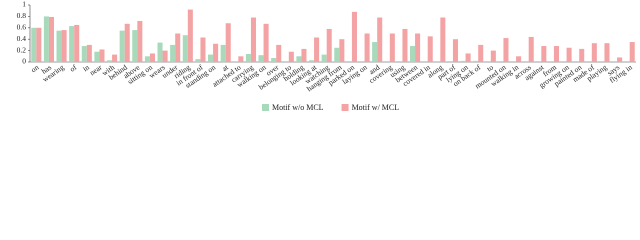 The width and height of the screenshot is (640, 240). I want to click on y-tick-label: 0, so click(24, 61).